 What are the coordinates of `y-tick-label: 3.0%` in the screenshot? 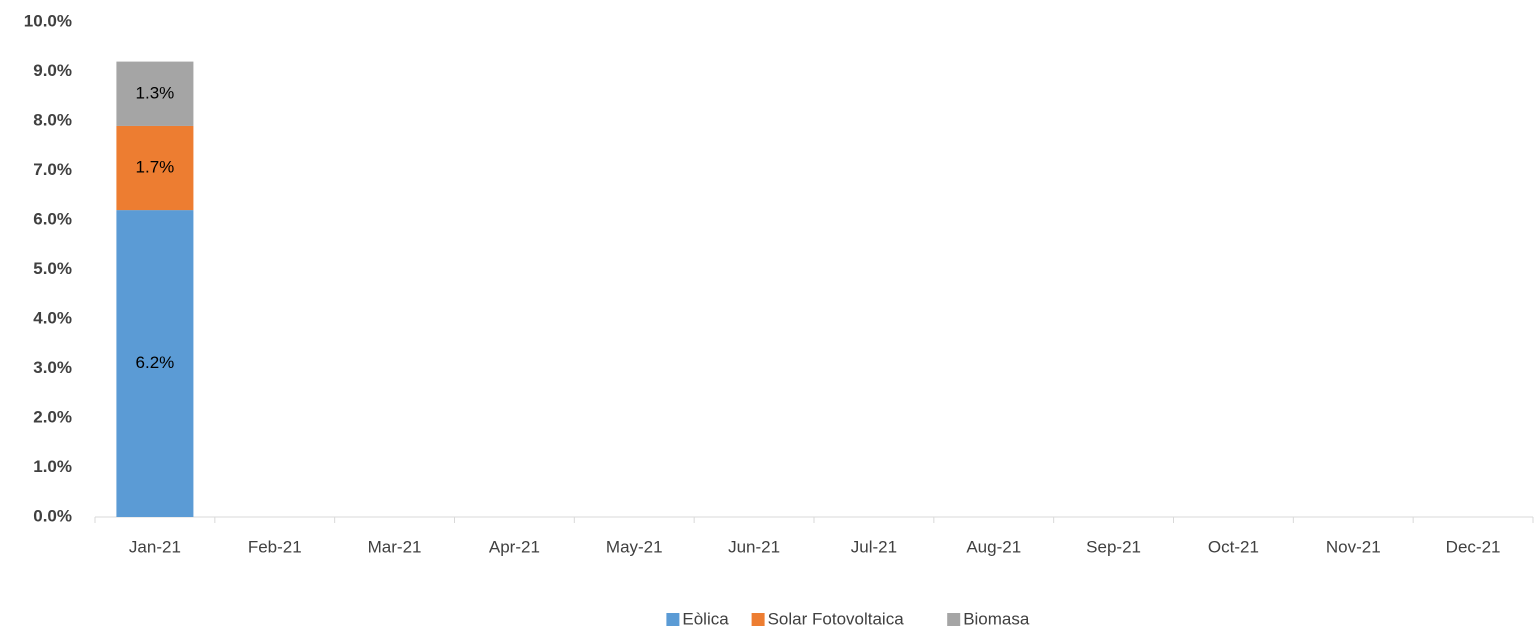 It's located at (52, 367).